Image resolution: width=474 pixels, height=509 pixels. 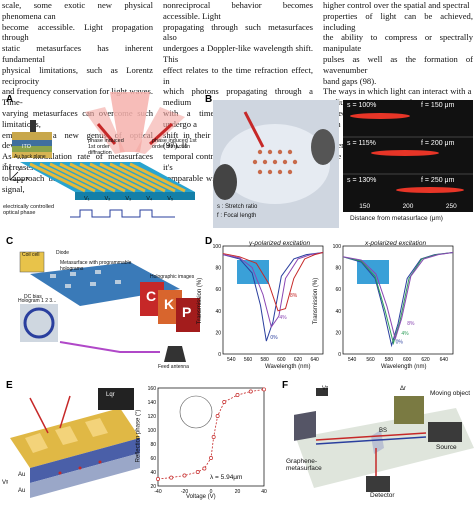 What do you see at coordinates (264, 492) in the screenshot?
I see `x-tick-label: 40` at bounding box center [264, 492].